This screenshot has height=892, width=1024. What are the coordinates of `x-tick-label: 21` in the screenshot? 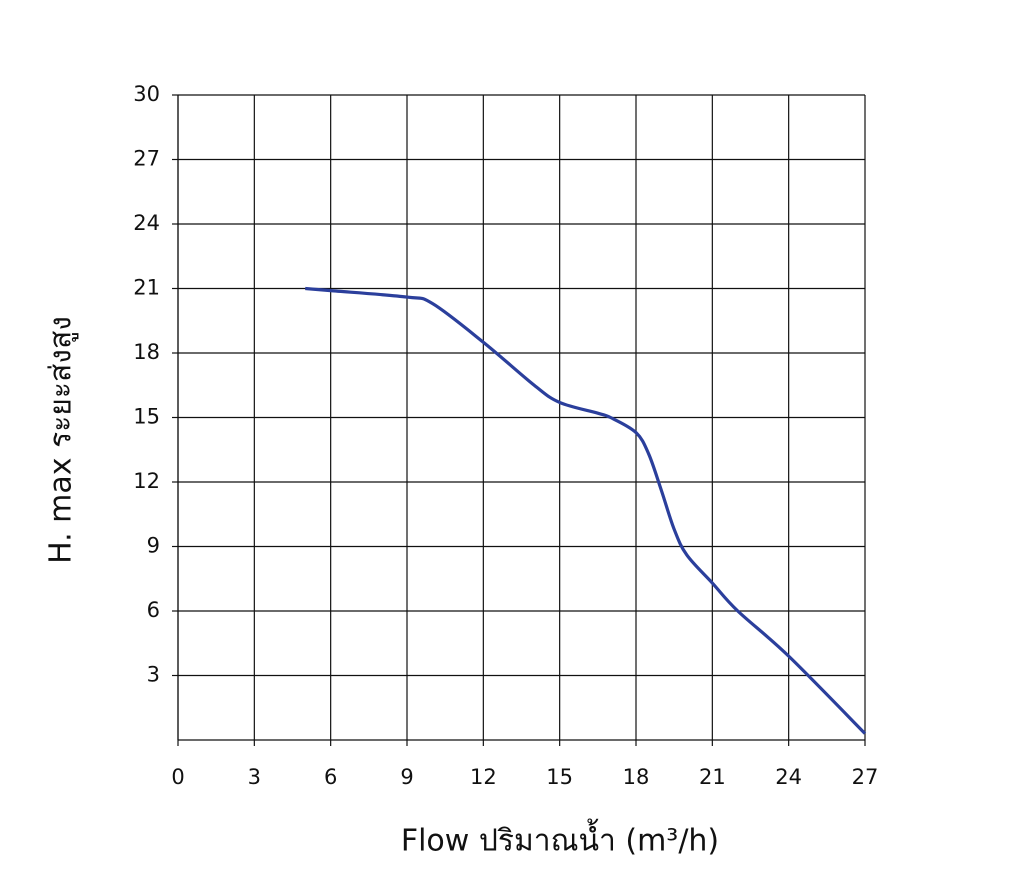 It's located at (712, 777).